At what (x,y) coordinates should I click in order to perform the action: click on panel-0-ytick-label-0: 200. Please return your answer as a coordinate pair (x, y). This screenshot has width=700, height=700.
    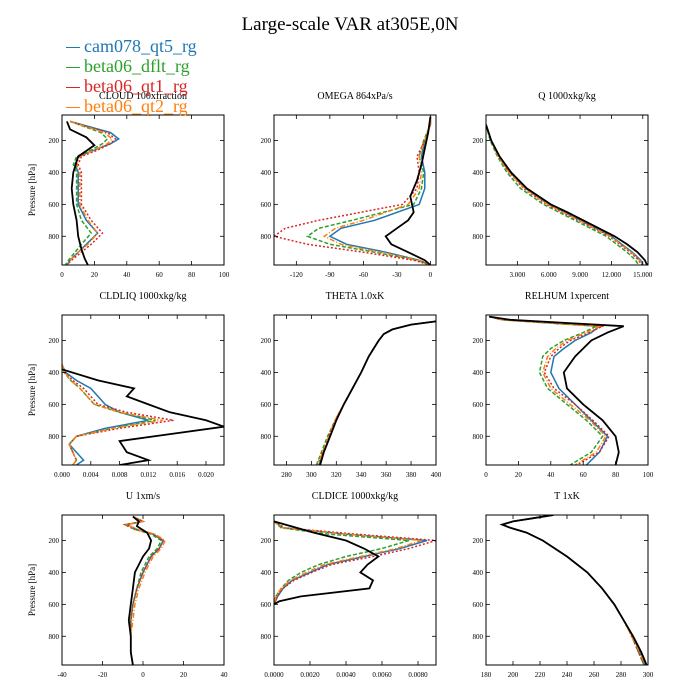
    Looking at the image, I should click on (54, 141).